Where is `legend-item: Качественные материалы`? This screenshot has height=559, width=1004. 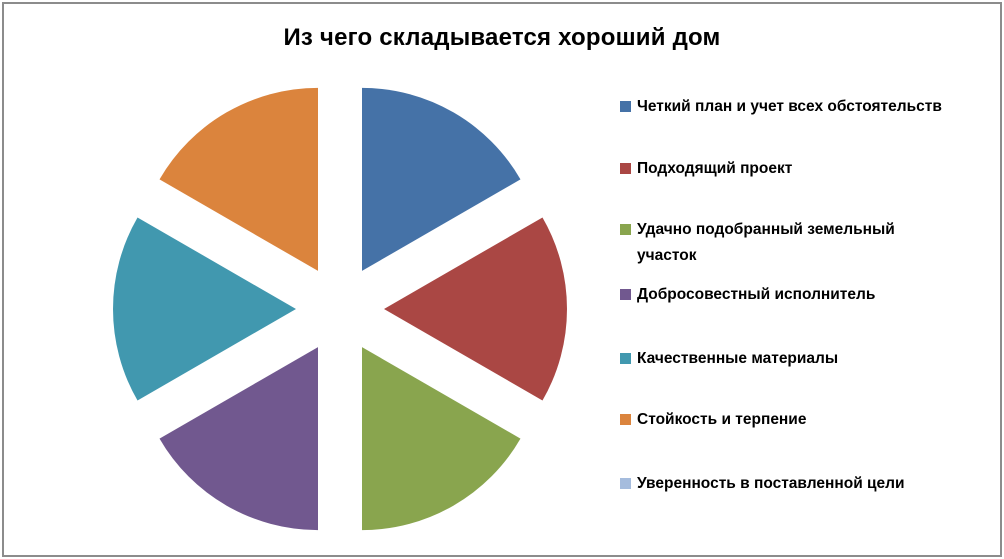
legend-item: Качественные материалы is located at coordinates (729, 359).